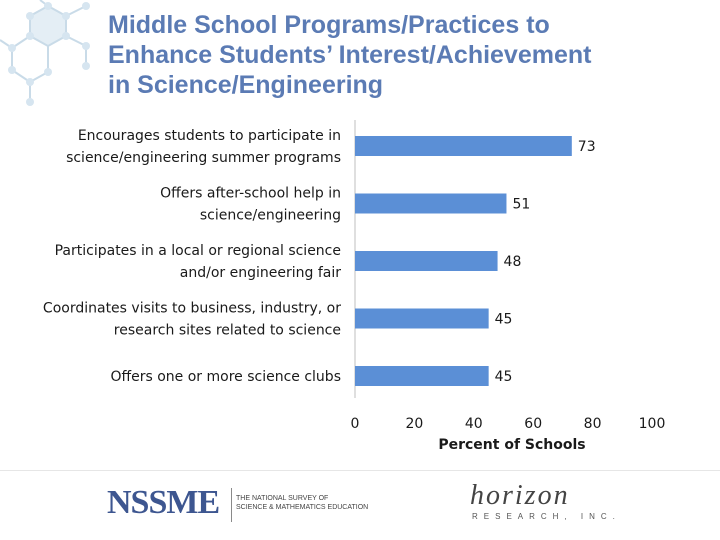  What do you see at coordinates (250, 194) in the screenshot?
I see `category-label: Offers after-school help in` at bounding box center [250, 194].